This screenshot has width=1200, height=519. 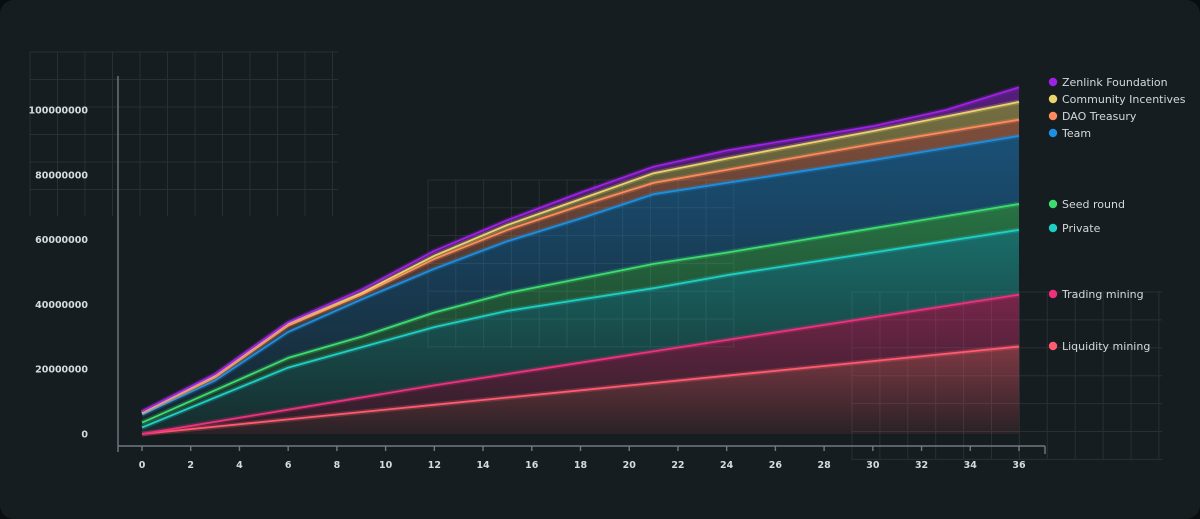 I want to click on legend-label: Seed round, so click(x=1093, y=204).